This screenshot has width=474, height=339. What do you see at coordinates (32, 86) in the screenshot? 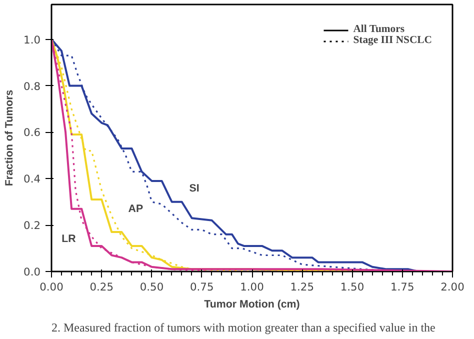
I see `y-tick-label: 0.8` at bounding box center [32, 86].